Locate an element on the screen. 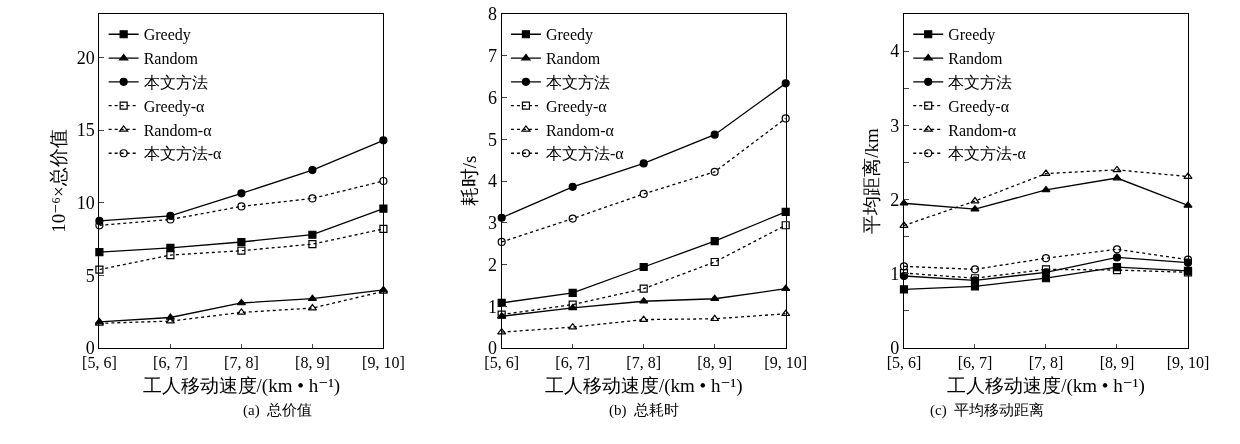 This screenshot has height=444, width=1240. text: (a) 总价值 is located at coordinates (278, 410).